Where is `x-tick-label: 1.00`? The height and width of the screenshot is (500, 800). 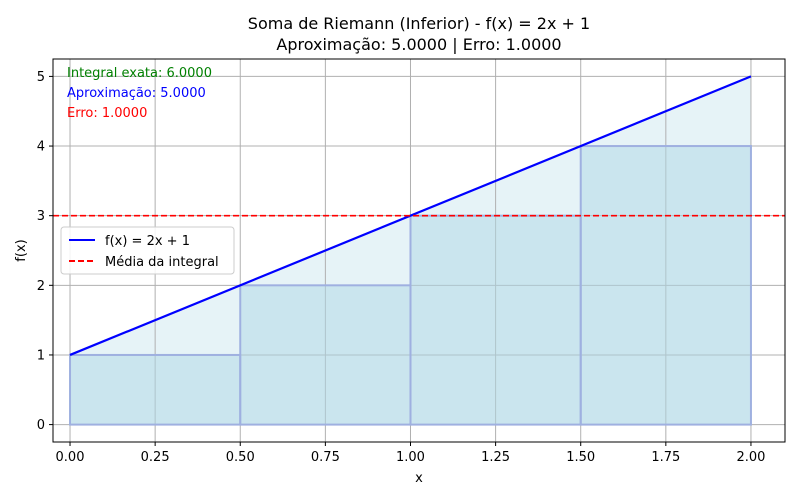
x-tick-label: 1.00 is located at coordinates (410, 457).